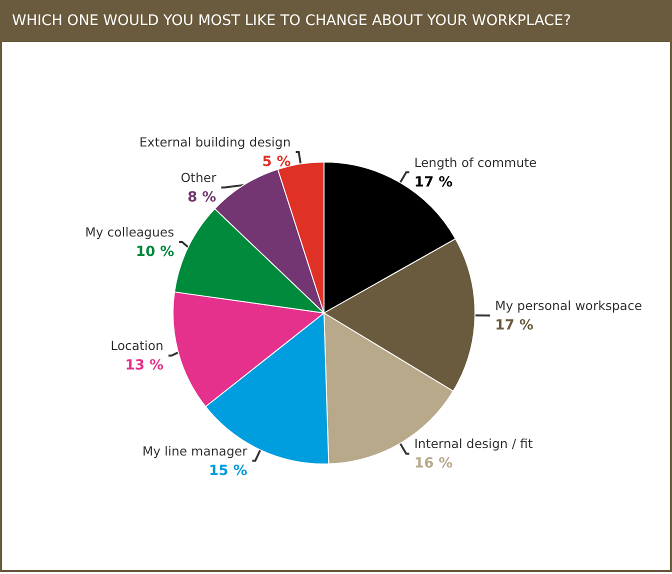 The width and height of the screenshot is (672, 574). I want to click on data-label: 8 %, so click(202, 197).